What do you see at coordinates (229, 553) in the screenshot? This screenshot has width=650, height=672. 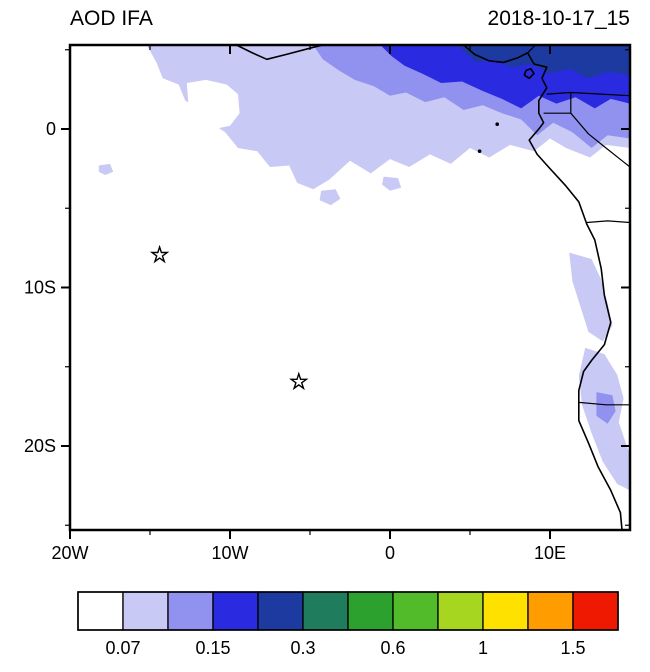 I see `x-axis-label: 10W` at bounding box center [229, 553].